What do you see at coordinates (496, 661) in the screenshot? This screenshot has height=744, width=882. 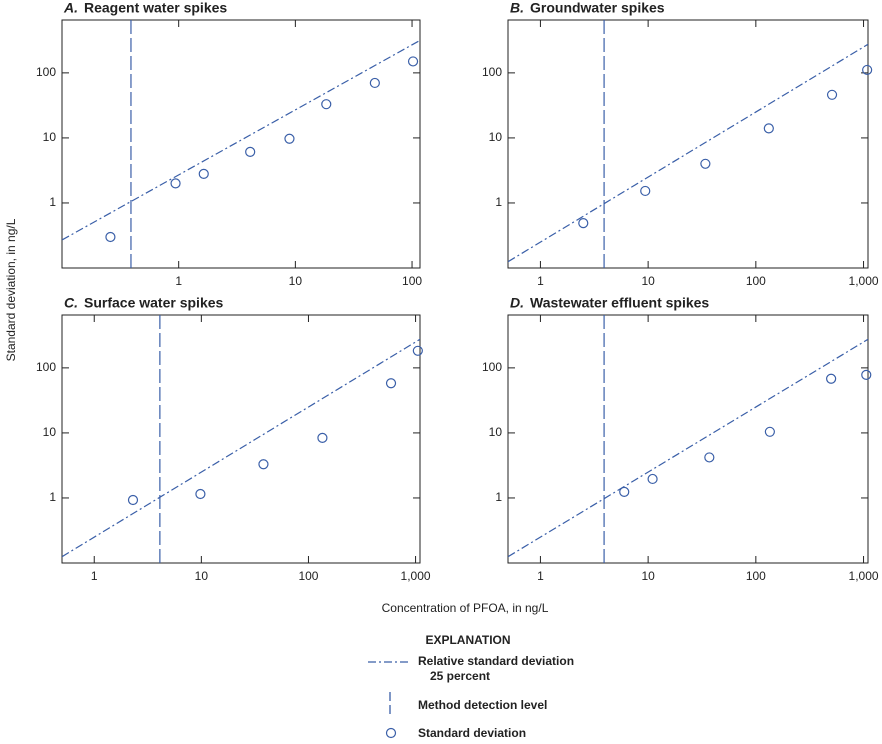 I see `legend-label: Relative standard deviation` at bounding box center [496, 661].